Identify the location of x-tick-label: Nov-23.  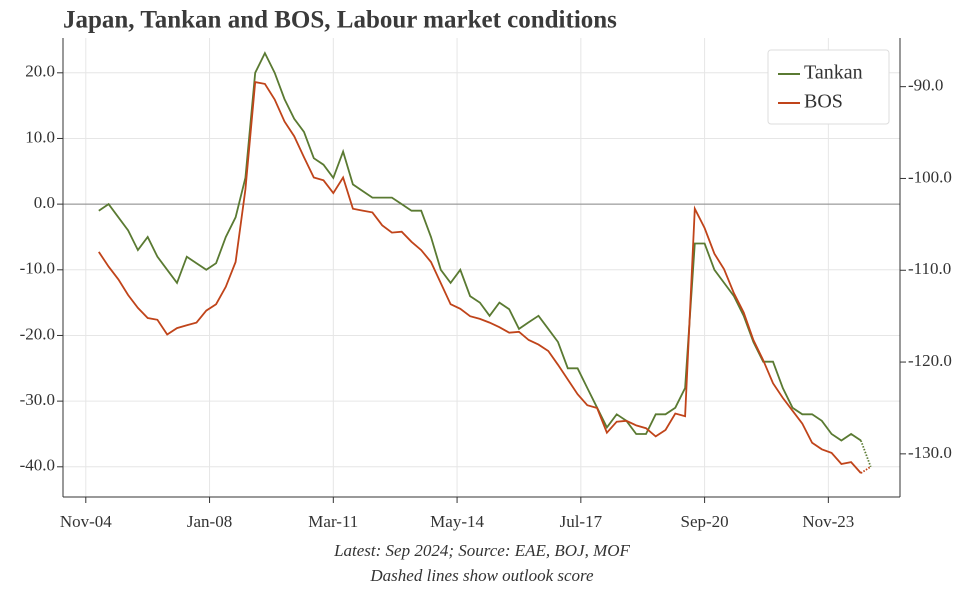
(828, 521).